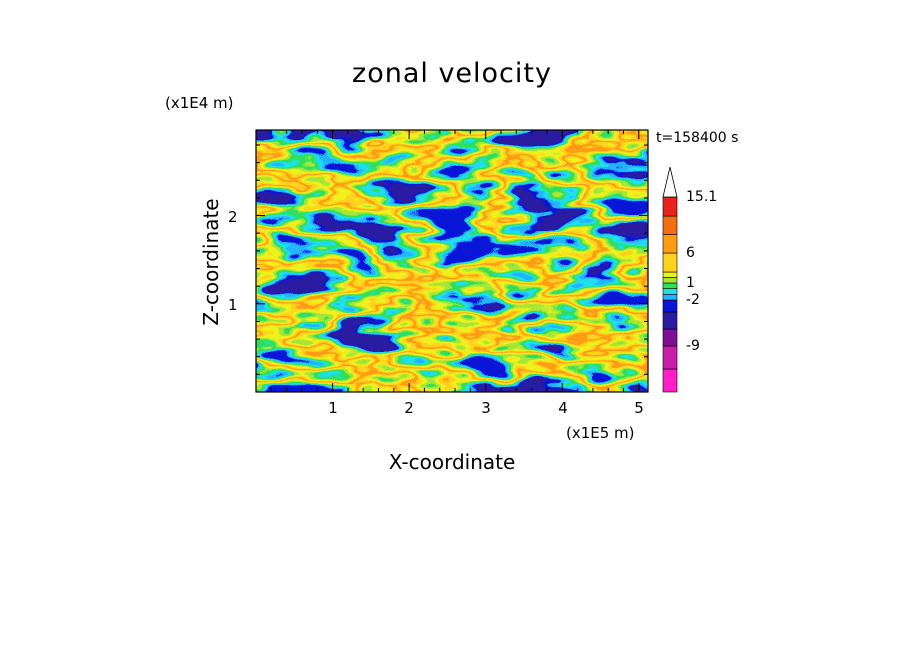 This screenshot has width=904, height=654. I want to click on y-axis-unit: (x1E4 m), so click(199, 103).